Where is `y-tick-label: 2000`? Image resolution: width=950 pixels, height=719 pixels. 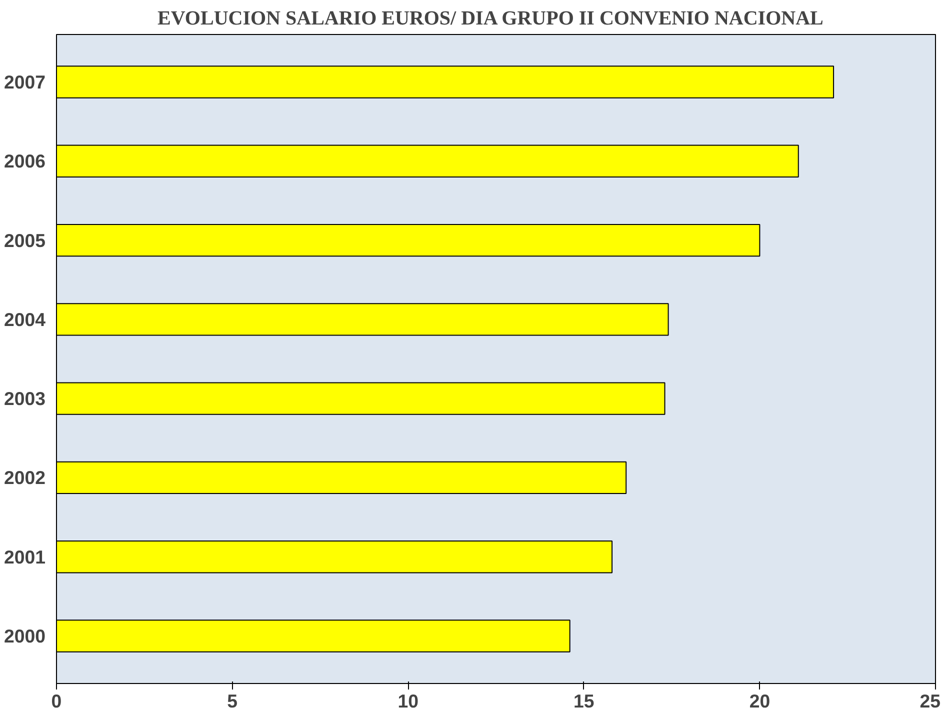
y-tick-label: 2000 is located at coordinates (25, 636).